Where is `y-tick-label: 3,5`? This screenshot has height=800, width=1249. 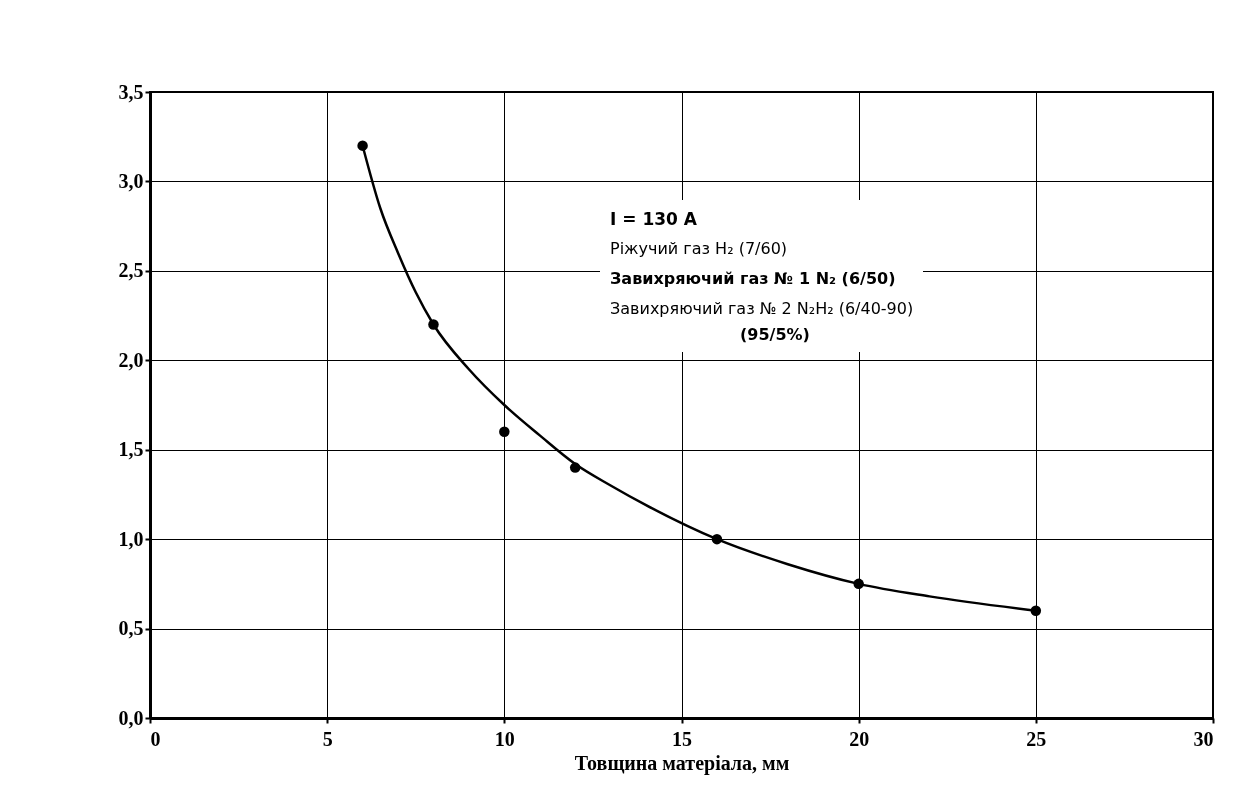
y-tick-label: 3,5 is located at coordinates (131, 91).